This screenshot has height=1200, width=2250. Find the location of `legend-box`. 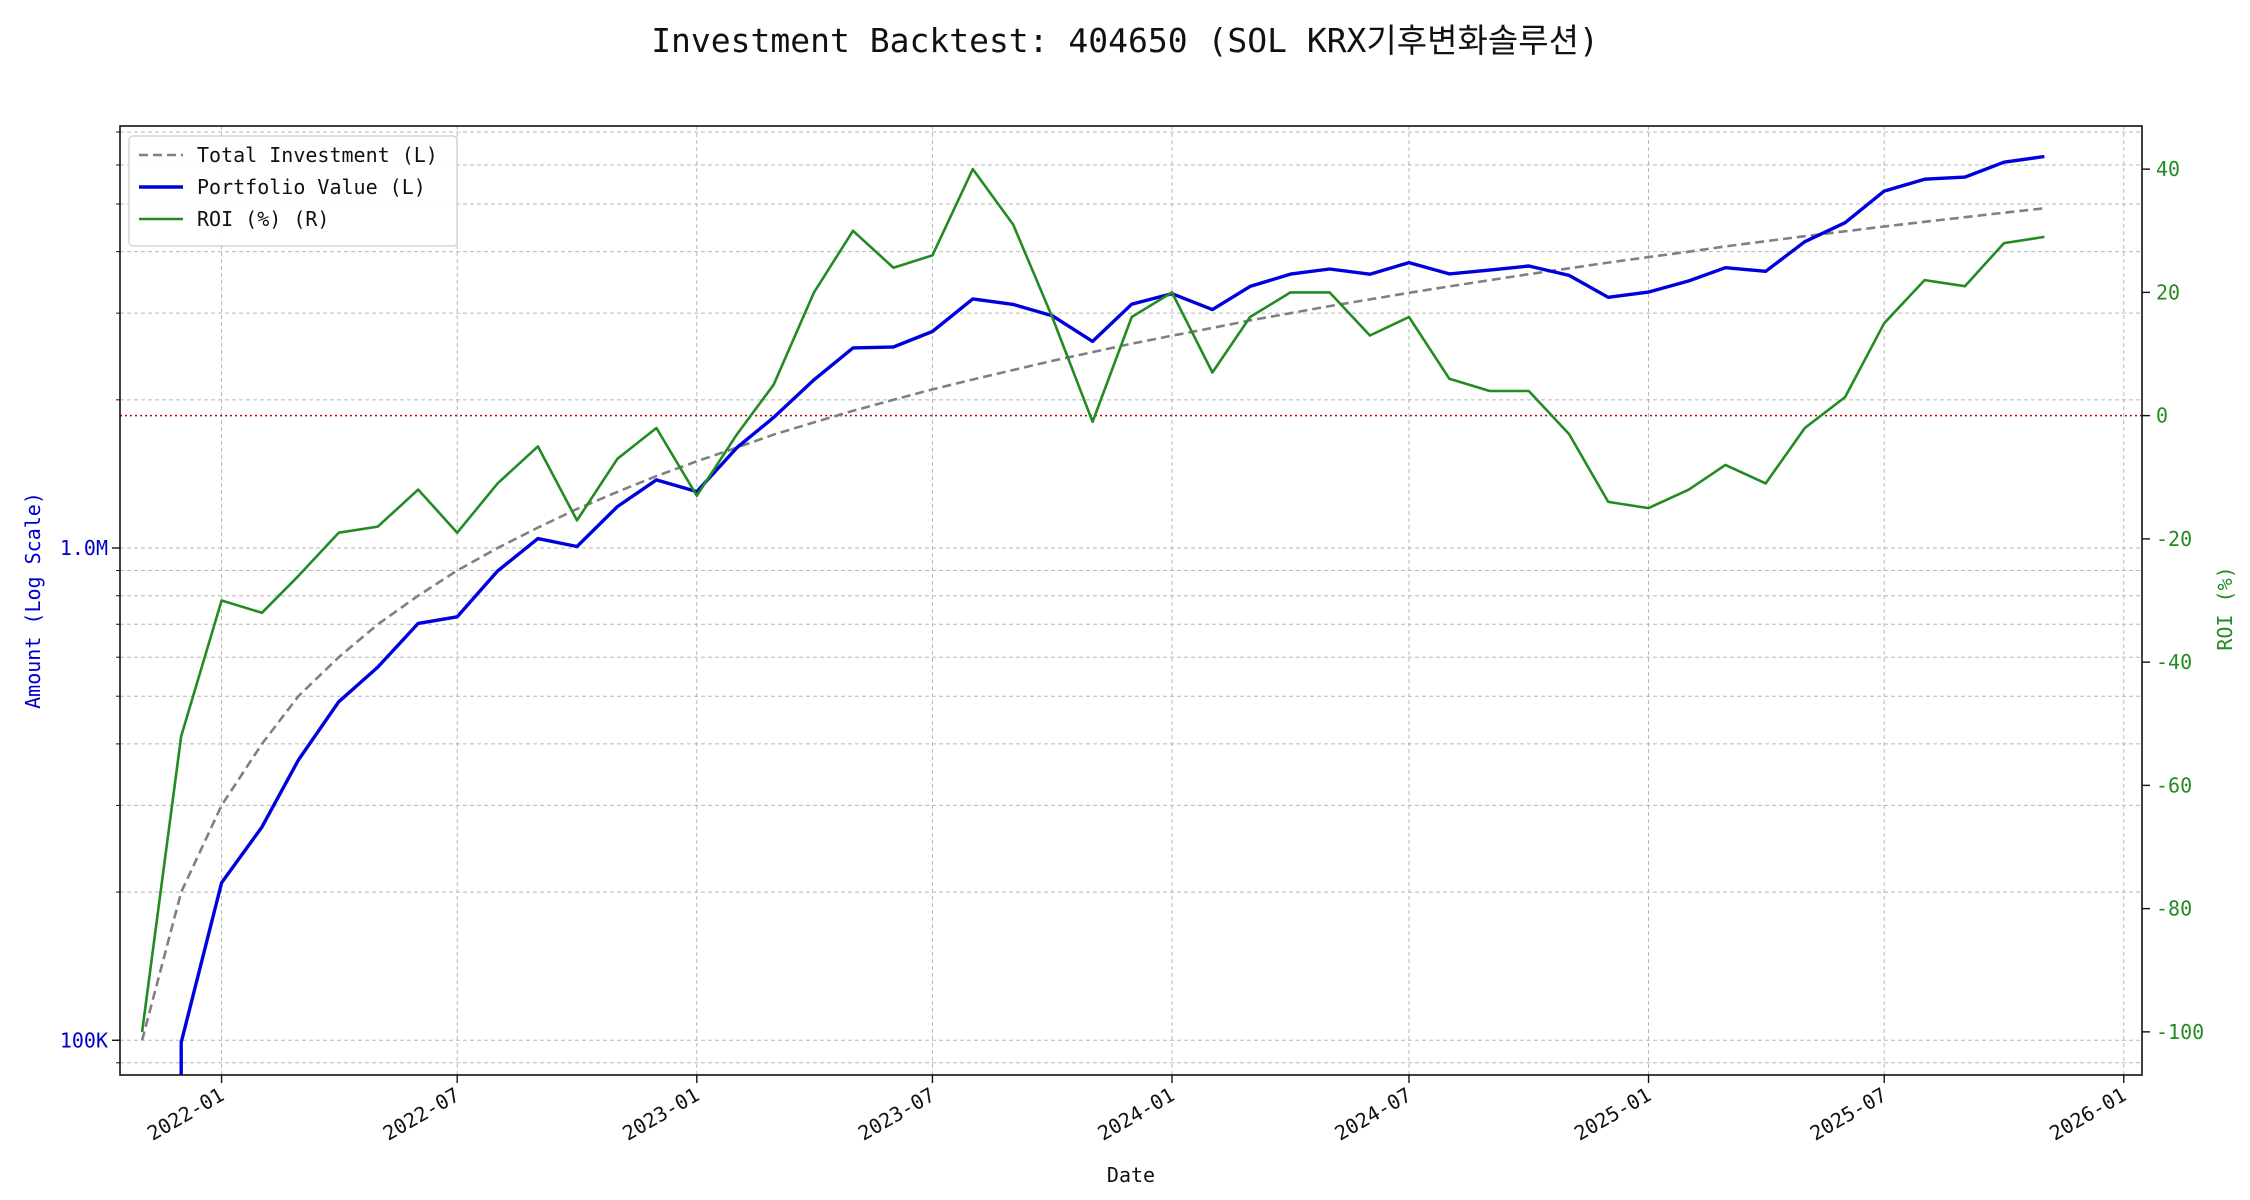

legend-box is located at coordinates (293, 191).